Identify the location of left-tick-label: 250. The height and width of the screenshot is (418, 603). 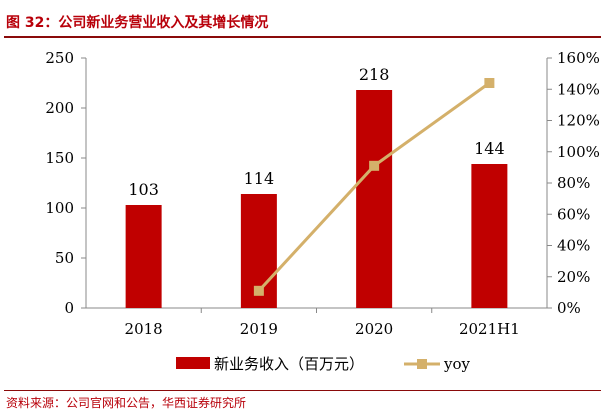
(59, 58).